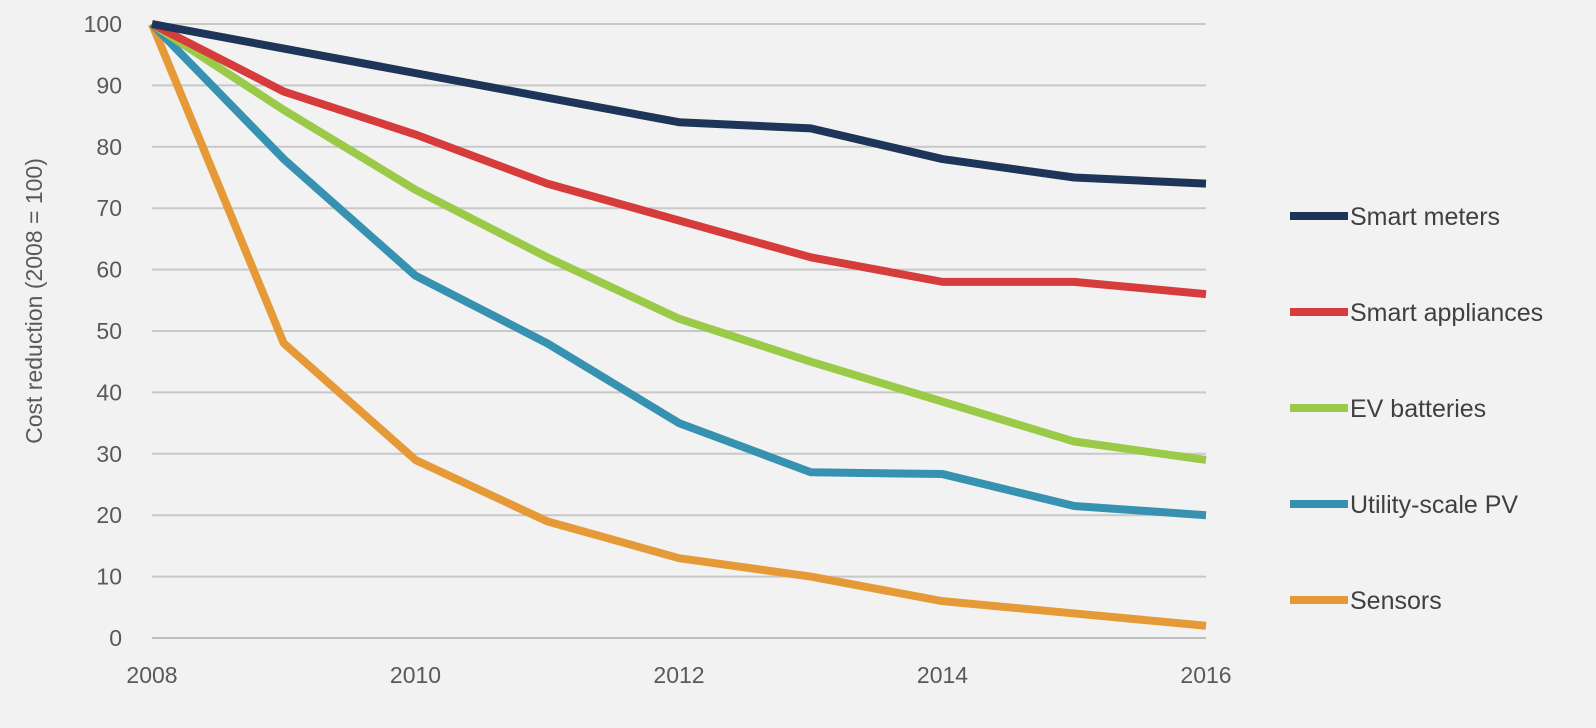 The width and height of the screenshot is (1596, 728). What do you see at coordinates (1434, 505) in the screenshot?
I see `legend-label: Utility-scale PV` at bounding box center [1434, 505].